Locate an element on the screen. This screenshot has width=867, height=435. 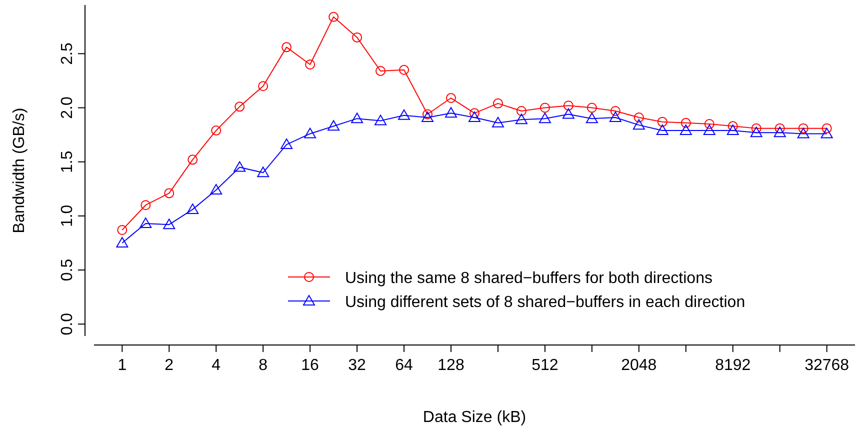
x-tick-label: 16 is located at coordinates (310, 365).